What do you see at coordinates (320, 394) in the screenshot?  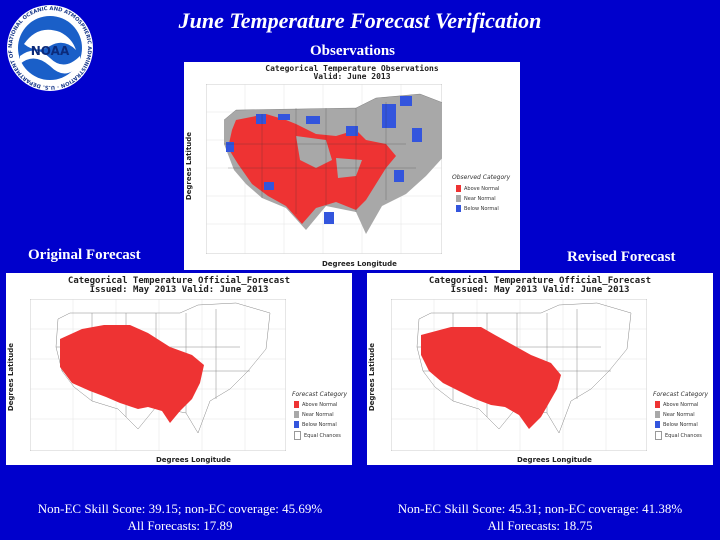 I see `original-legend-title: Forecast Category` at bounding box center [320, 394].